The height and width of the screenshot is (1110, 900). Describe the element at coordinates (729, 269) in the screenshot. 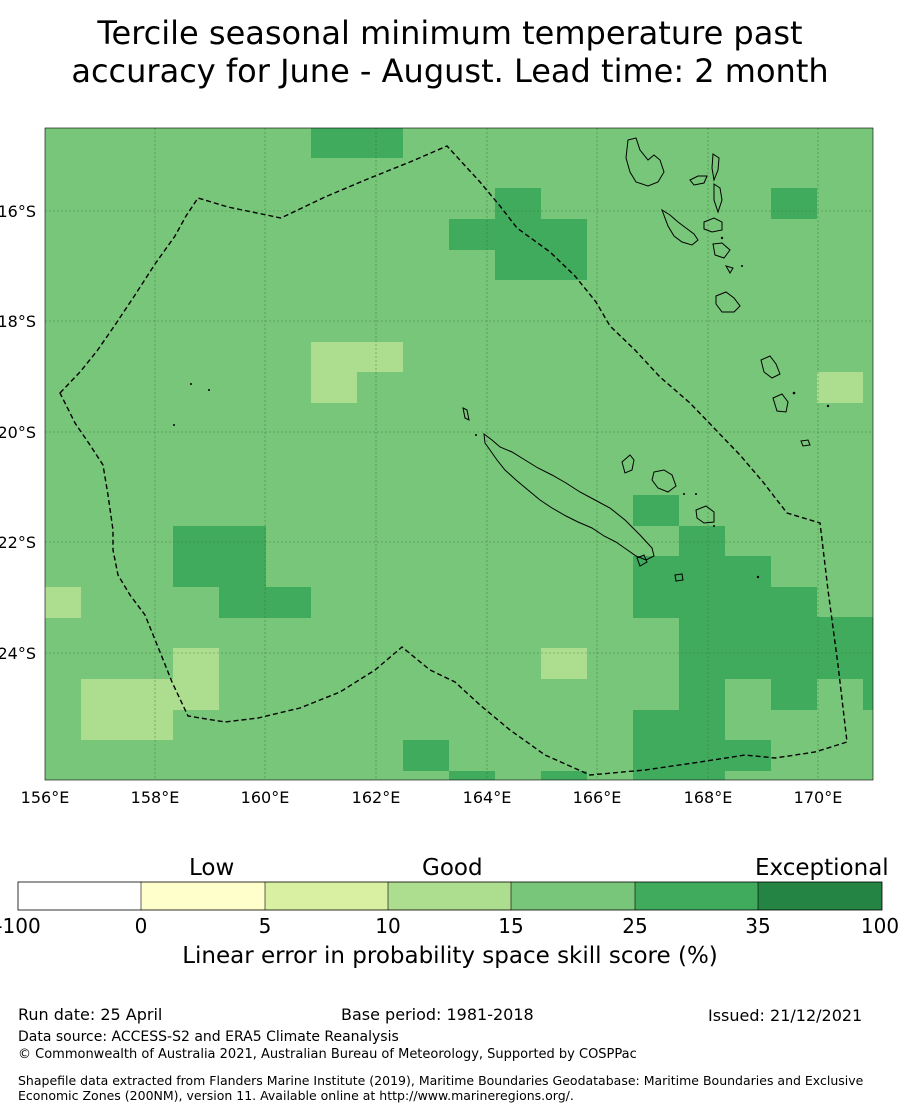

I see `vanuatu-islet` at that location.